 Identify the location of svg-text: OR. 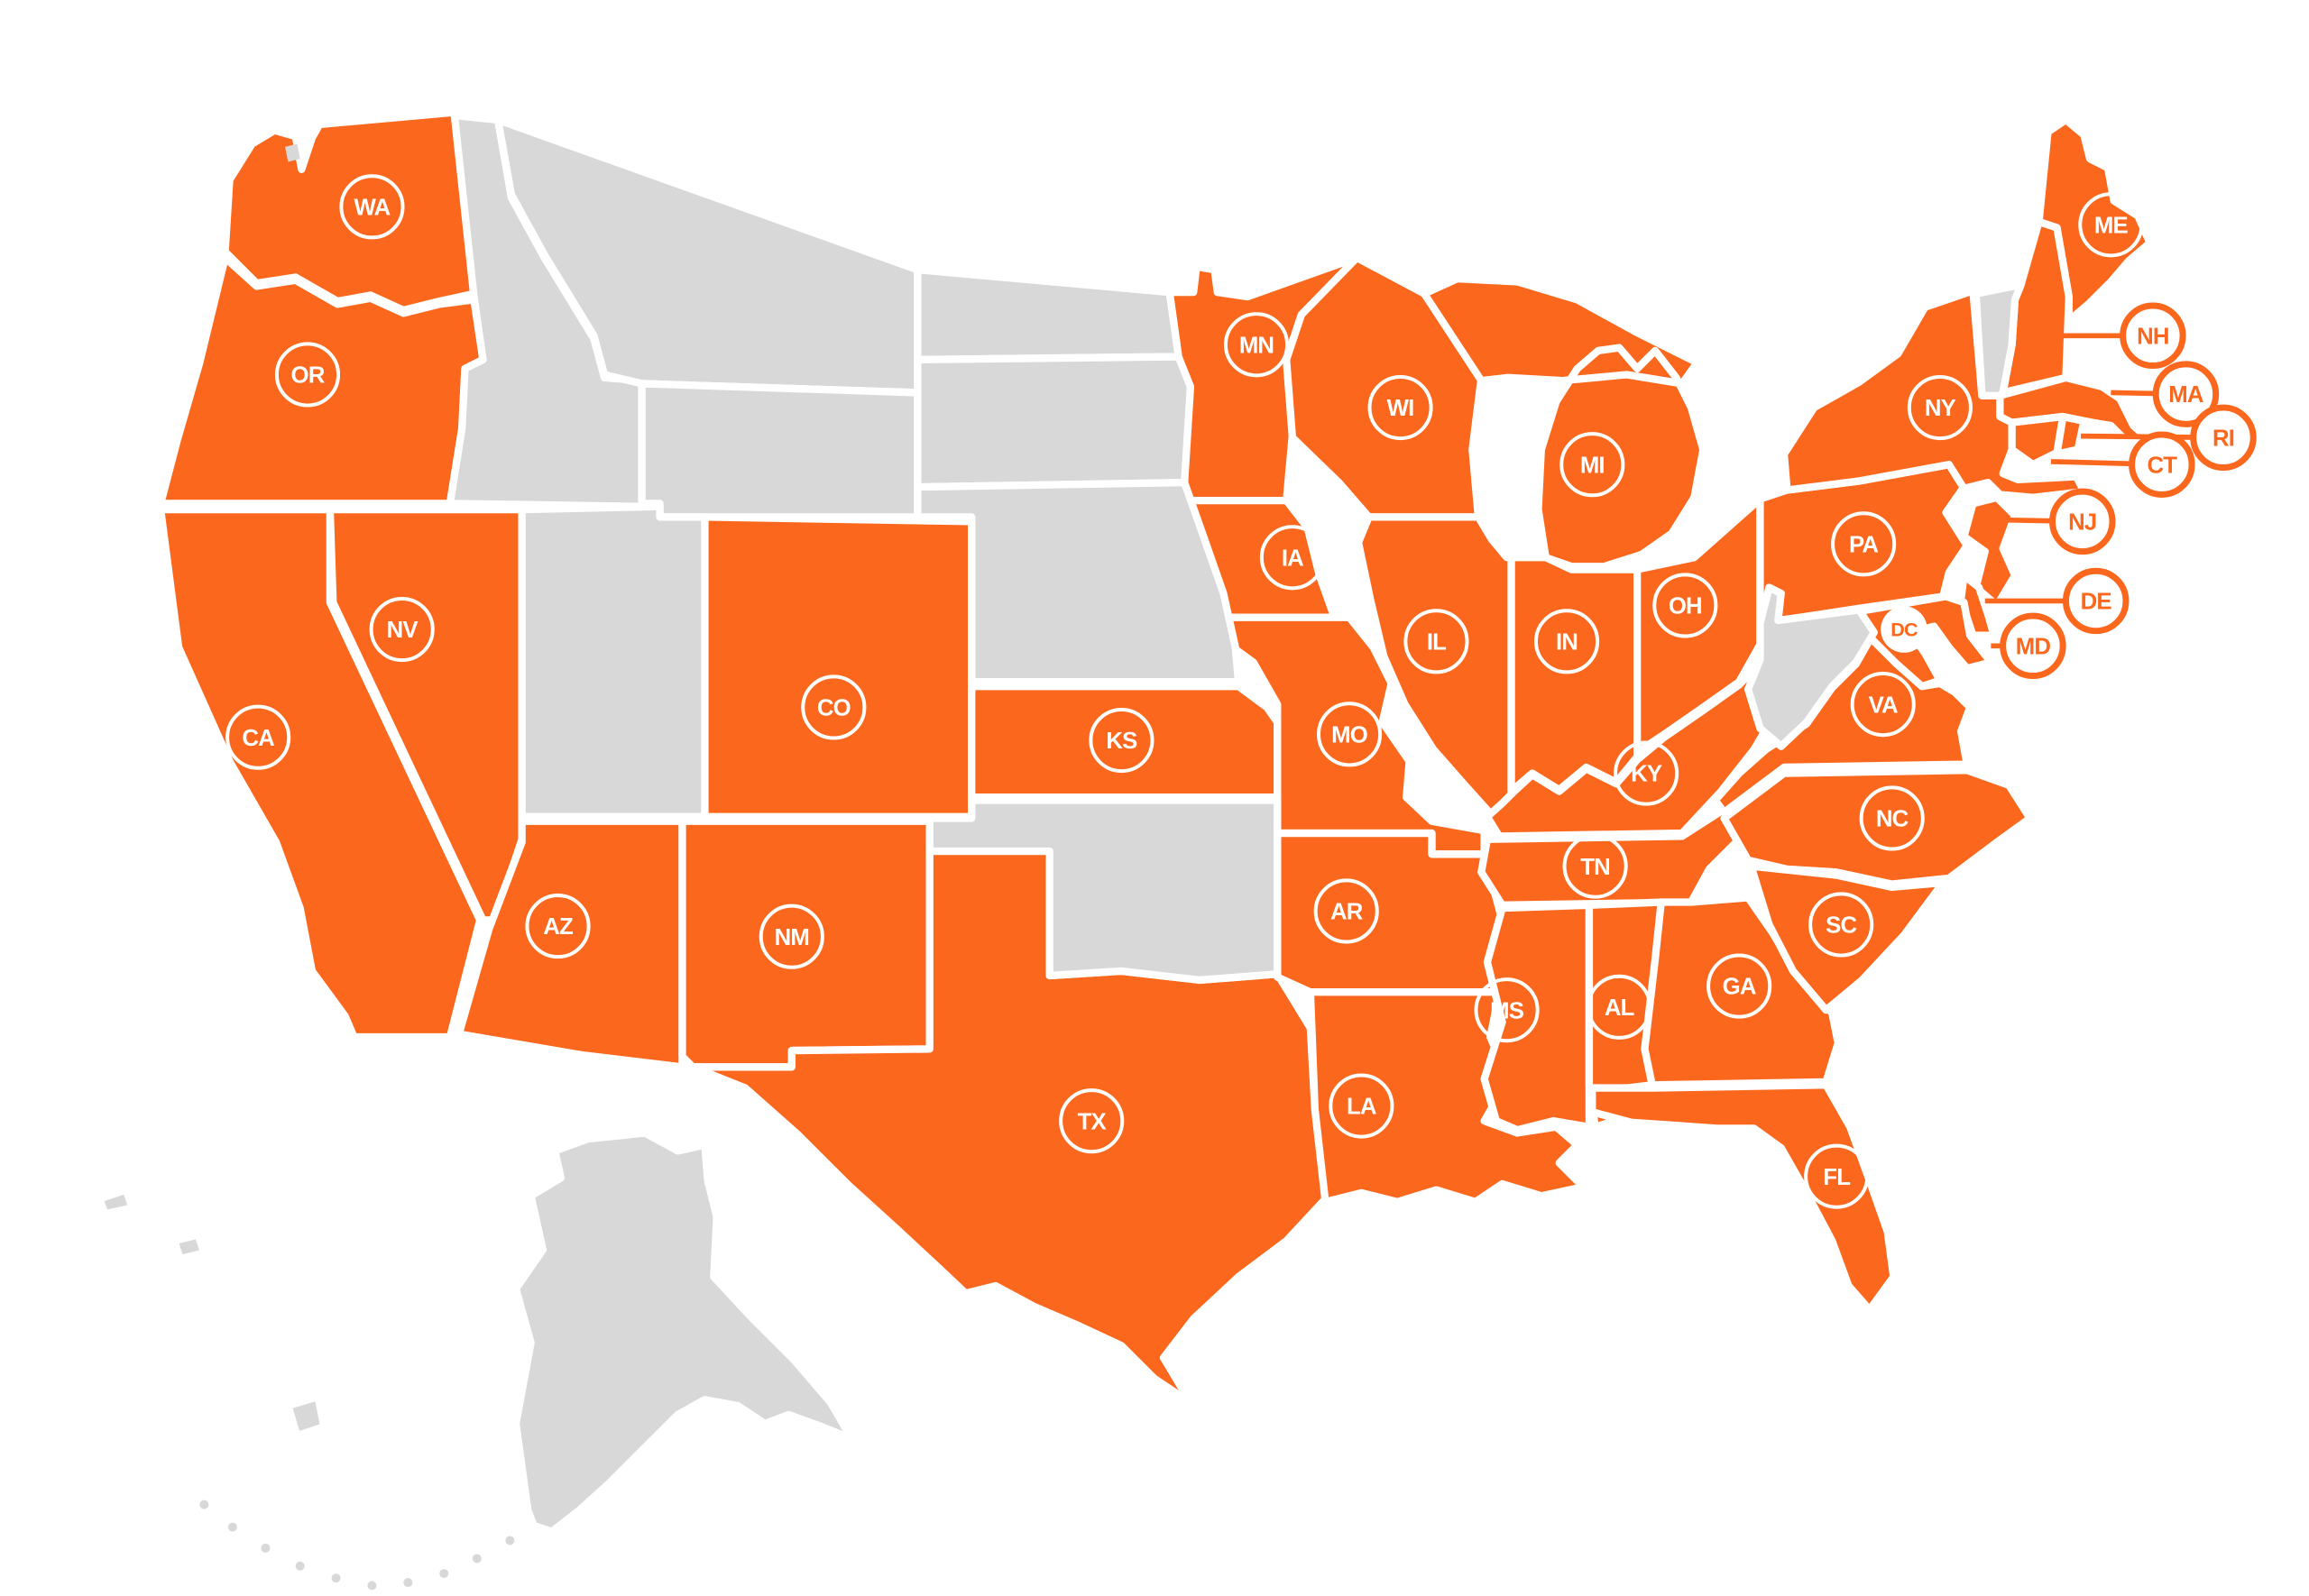
(309, 376).